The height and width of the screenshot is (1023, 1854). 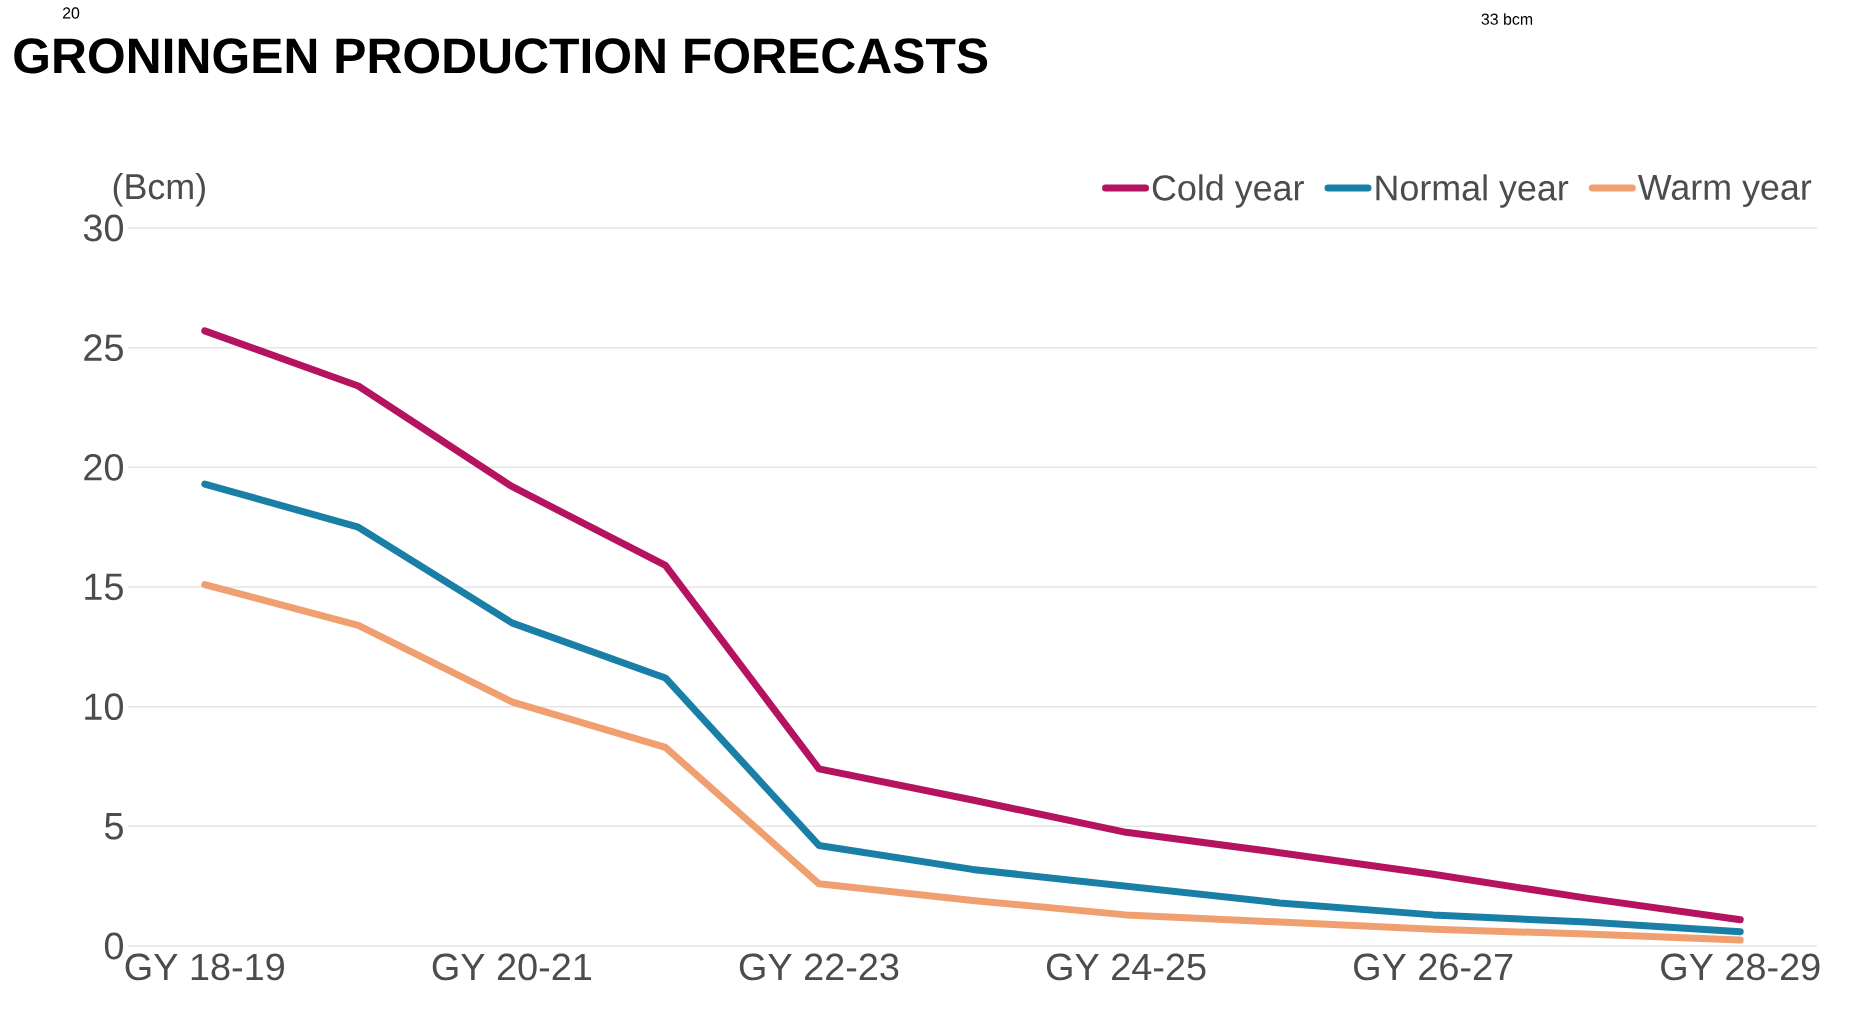 I want to click on chart-title: GRONINGEN PRODUCTION FORECASTS, so click(x=501, y=56).